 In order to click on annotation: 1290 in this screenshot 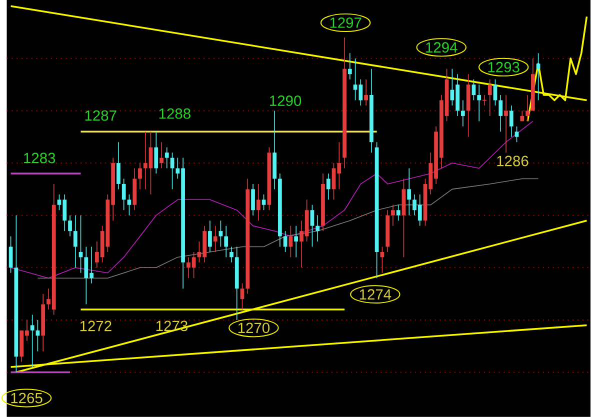, I will do `click(286, 101)`.